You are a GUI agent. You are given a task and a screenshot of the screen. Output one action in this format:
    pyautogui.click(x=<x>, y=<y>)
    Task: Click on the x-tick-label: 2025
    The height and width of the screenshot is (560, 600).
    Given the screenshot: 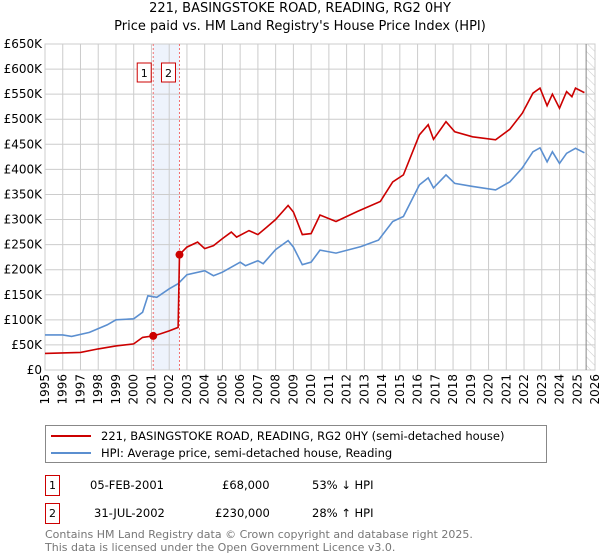 What is the action you would take?
    pyautogui.click(x=577, y=389)
    